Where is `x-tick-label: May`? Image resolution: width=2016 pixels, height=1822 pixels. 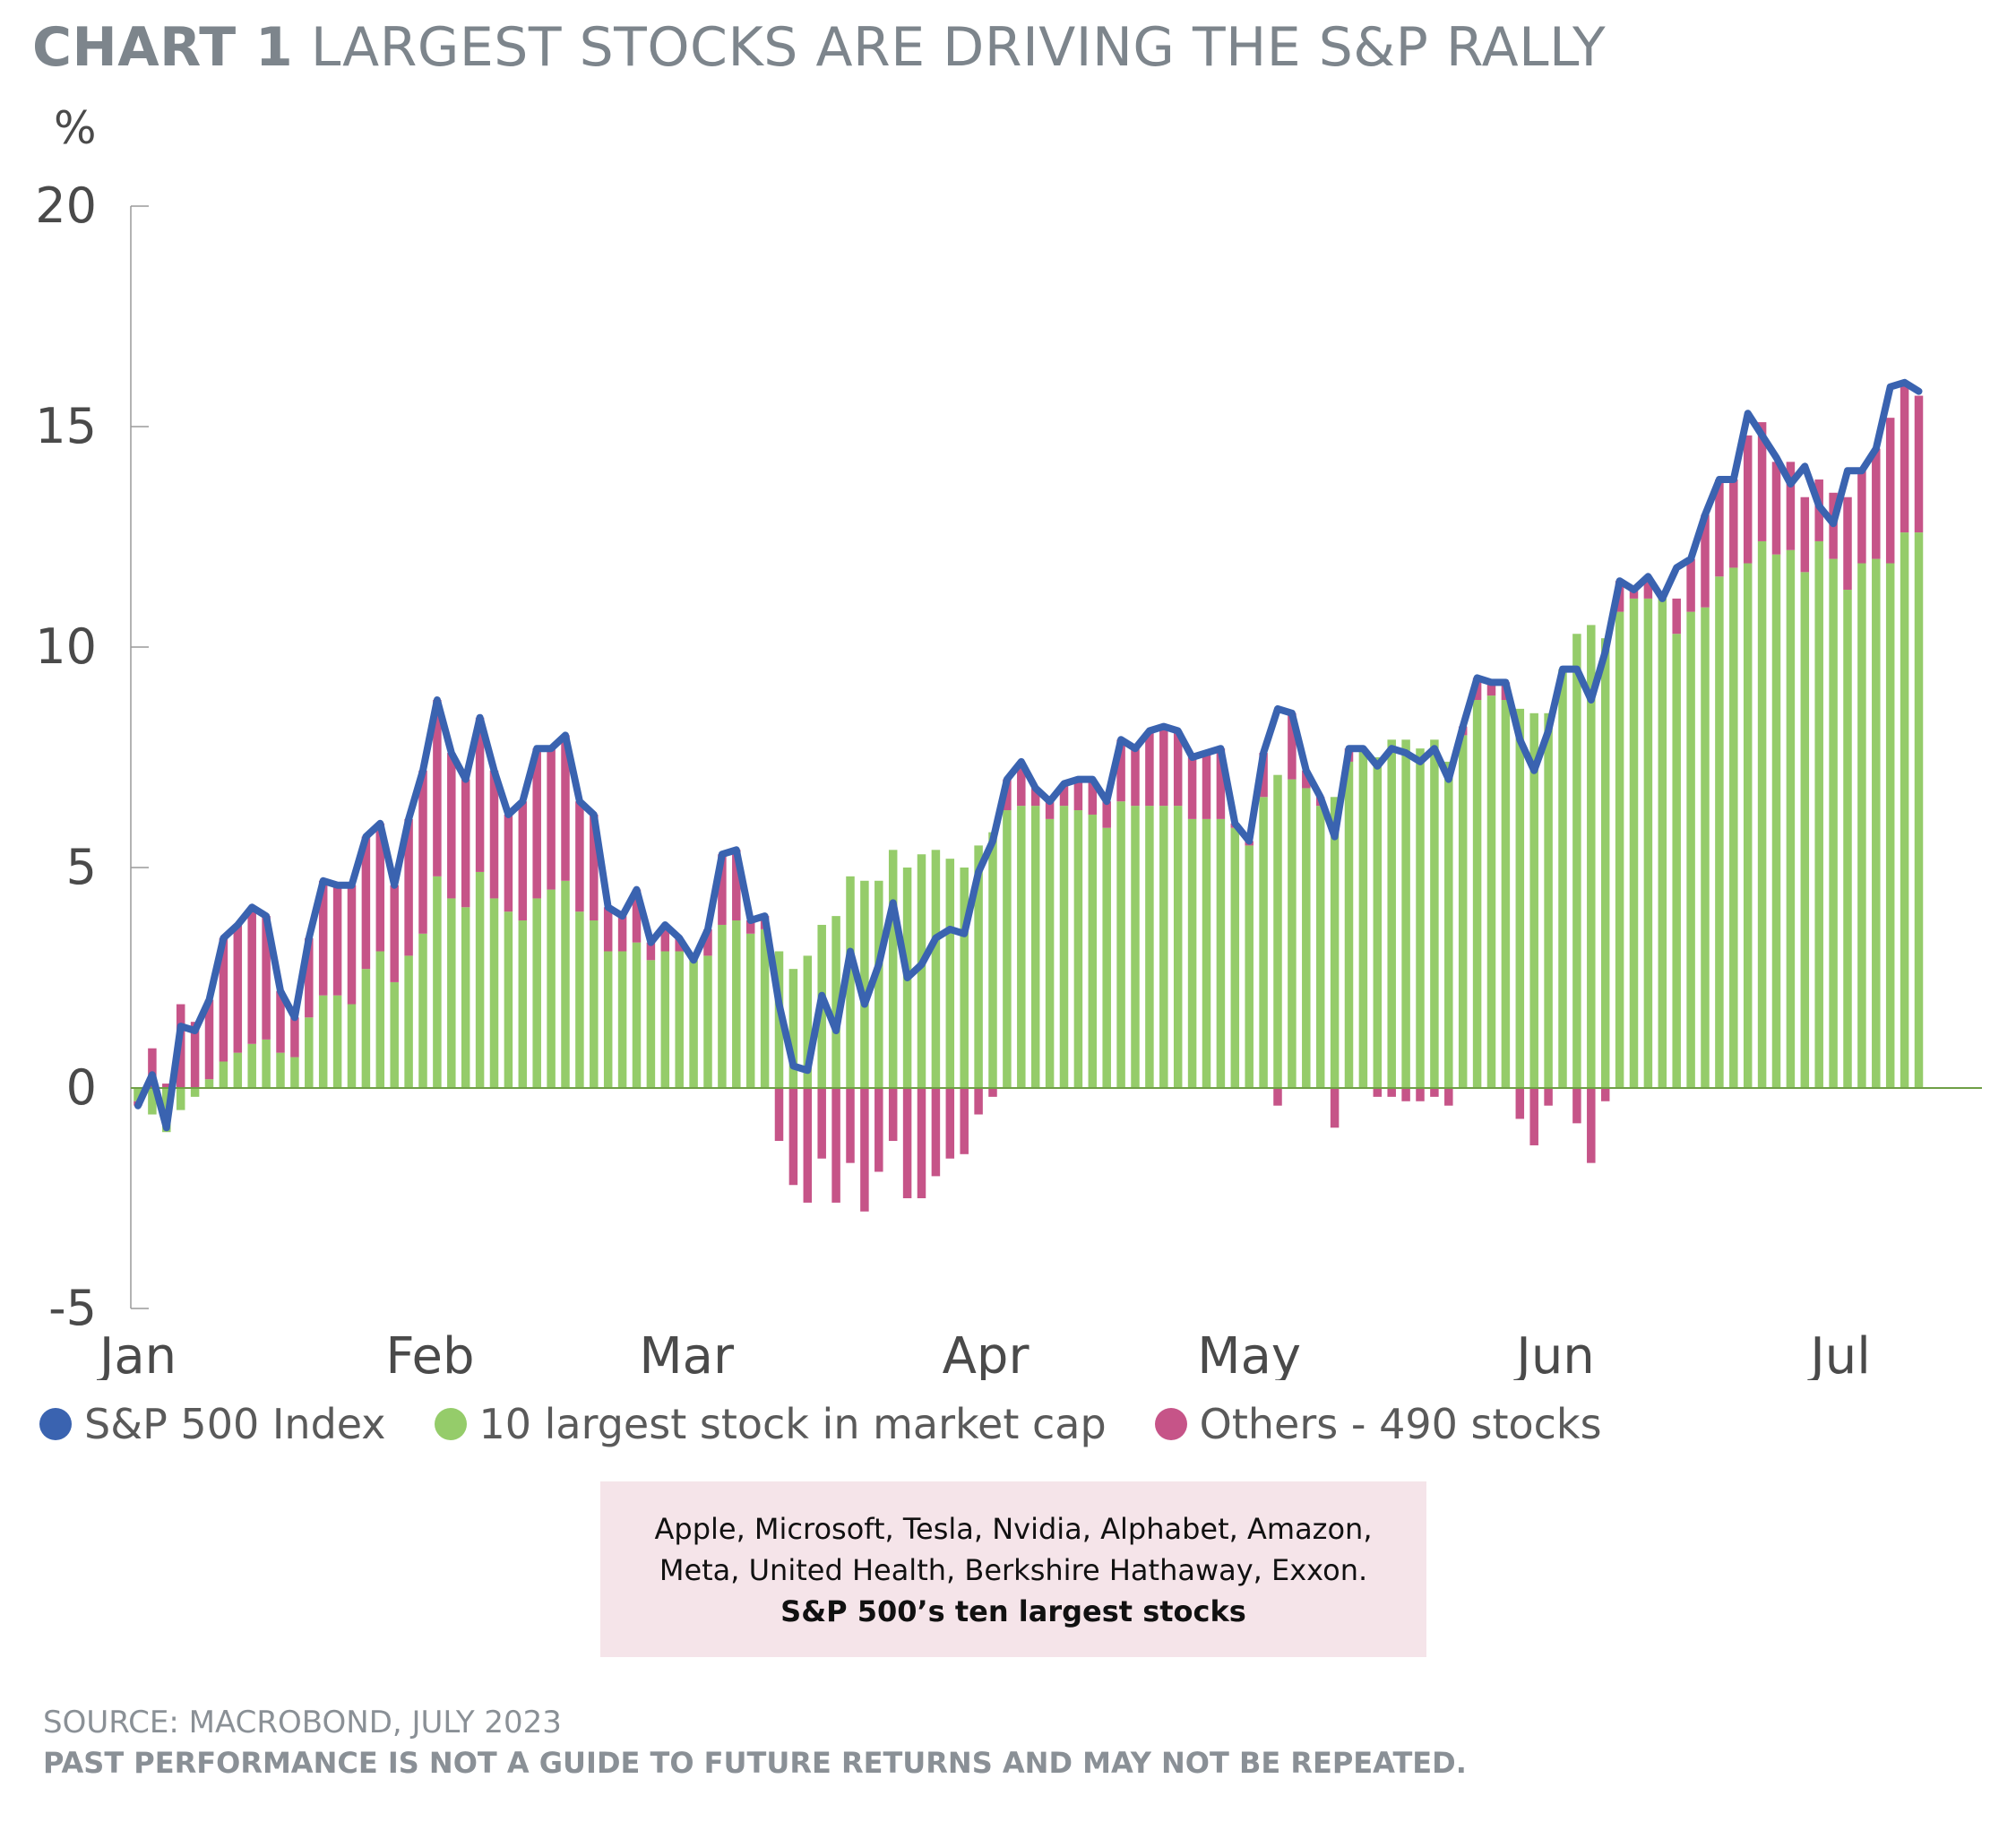 x-tick-label: May is located at coordinates (1249, 1354).